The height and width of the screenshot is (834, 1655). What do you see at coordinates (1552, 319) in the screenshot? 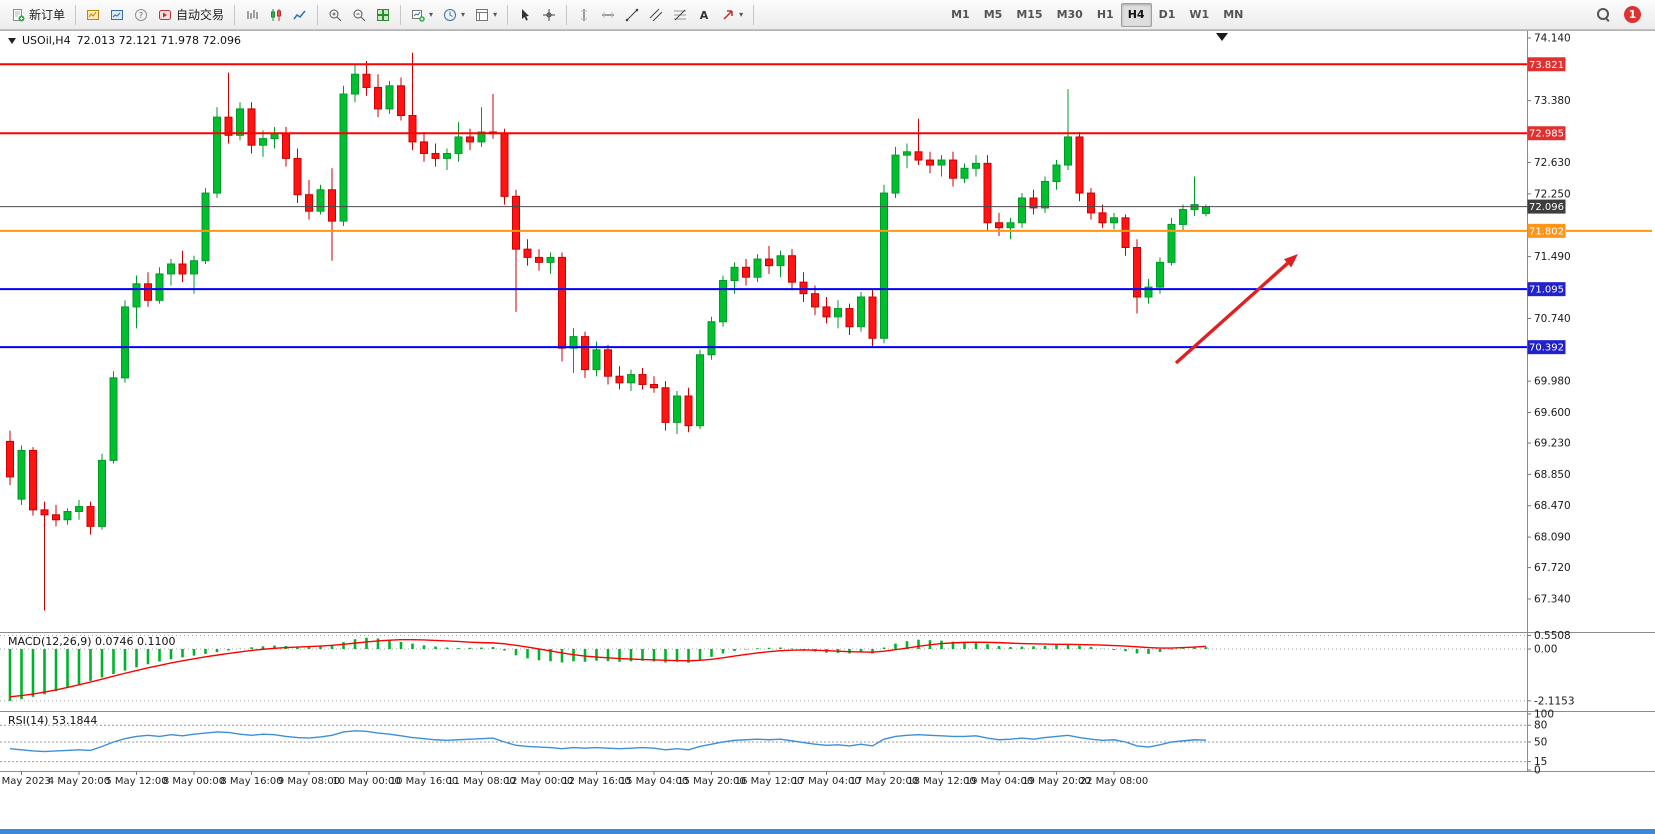
I see `svg-text: 70.740` at bounding box center [1552, 319].